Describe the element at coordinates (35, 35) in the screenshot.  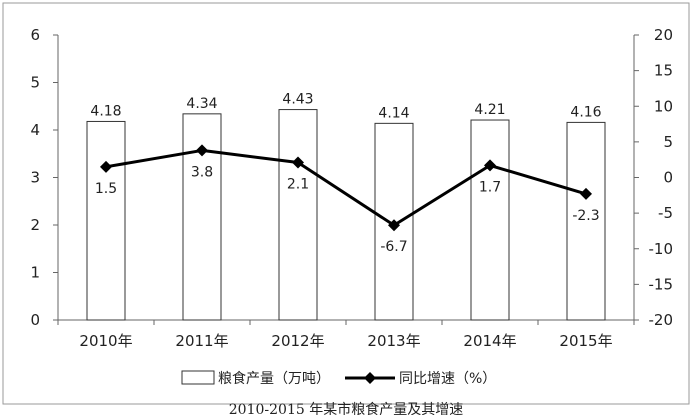
I see `left-y-tick-label: 6` at that location.